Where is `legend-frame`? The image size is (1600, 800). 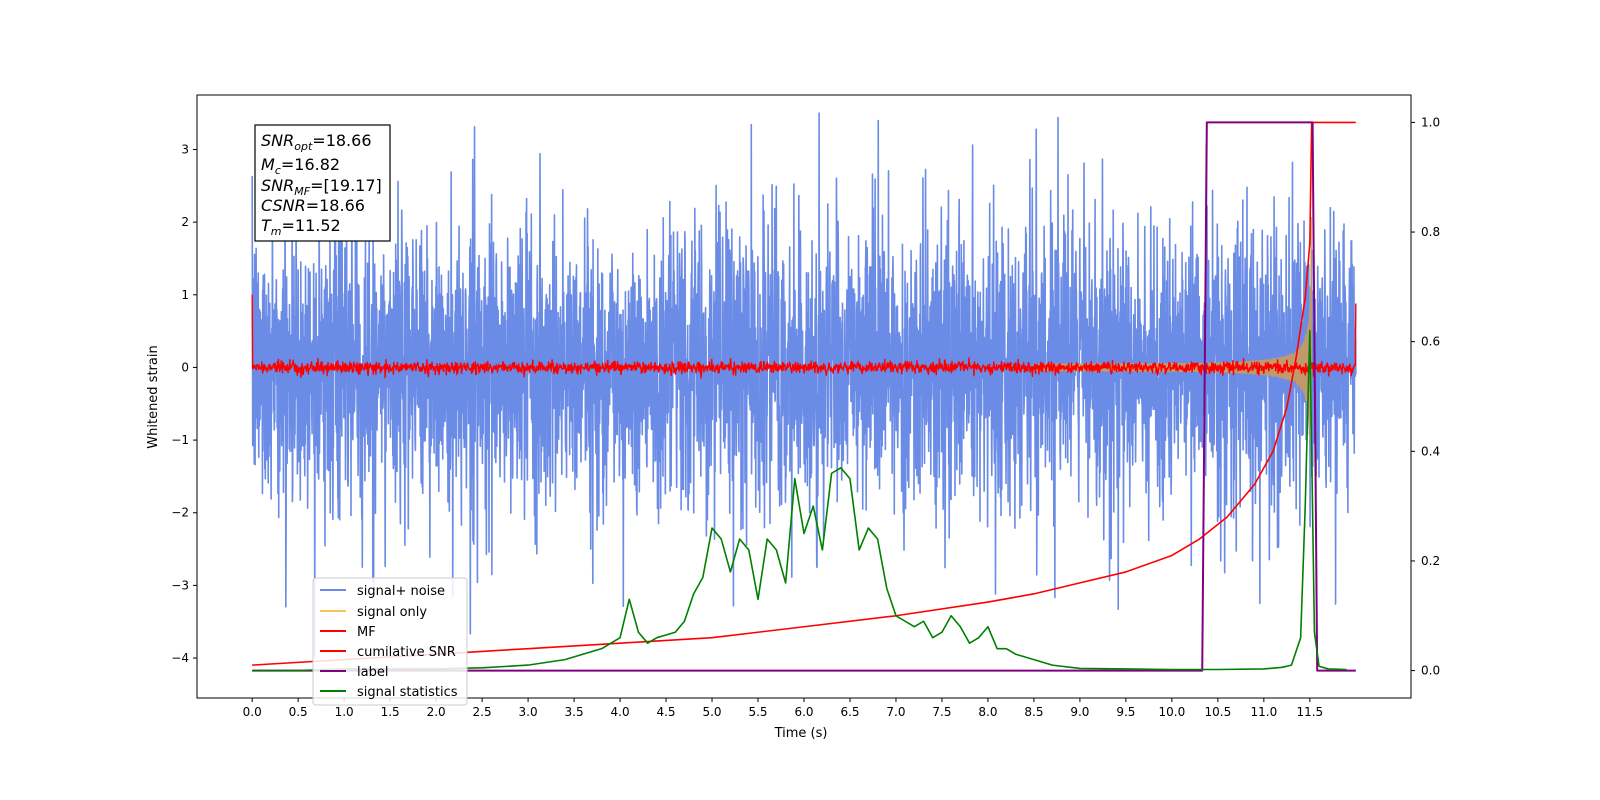
legend-frame is located at coordinates (390, 641).